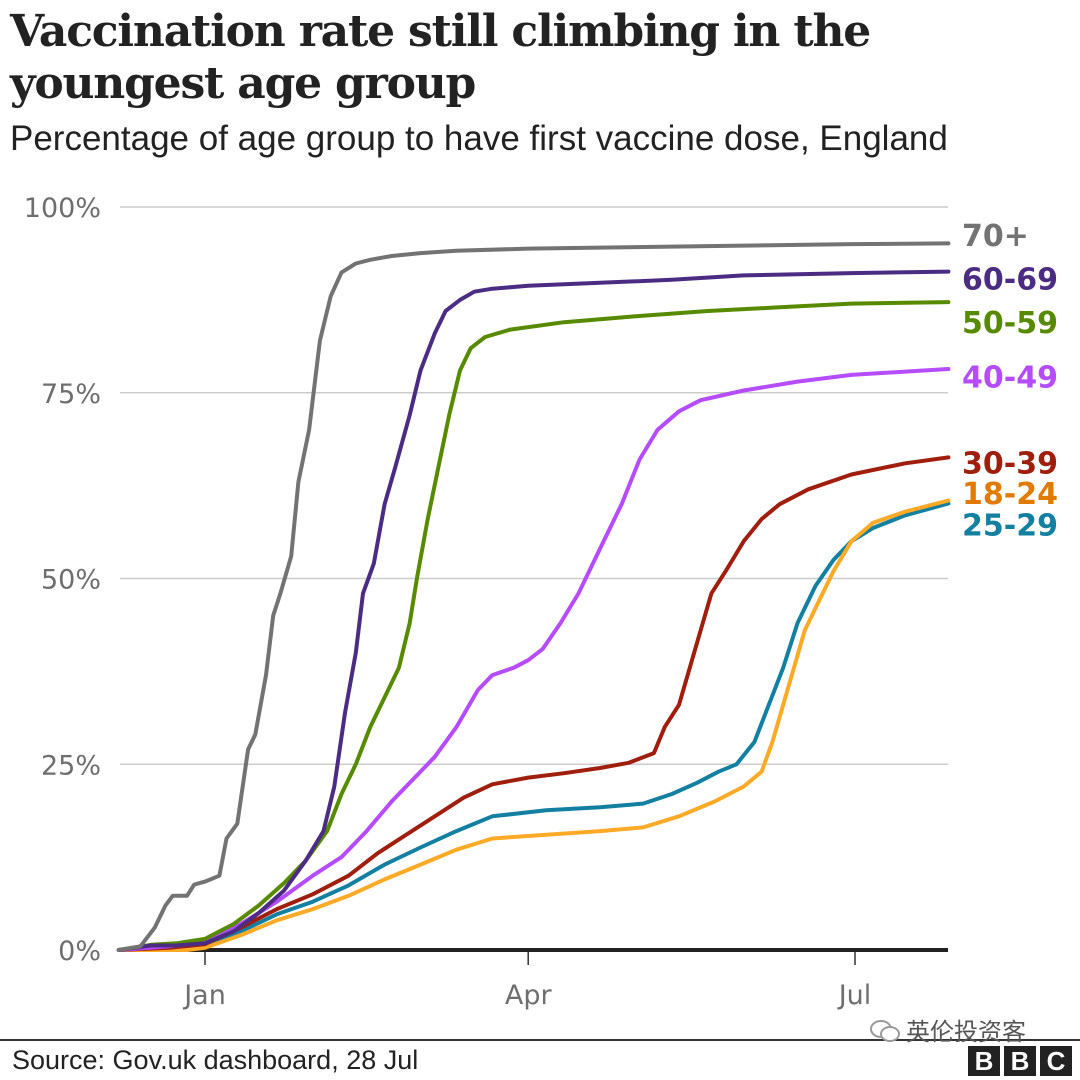 The height and width of the screenshot is (1080, 1080). I want to click on y-tick-label: 25%, so click(71, 765).